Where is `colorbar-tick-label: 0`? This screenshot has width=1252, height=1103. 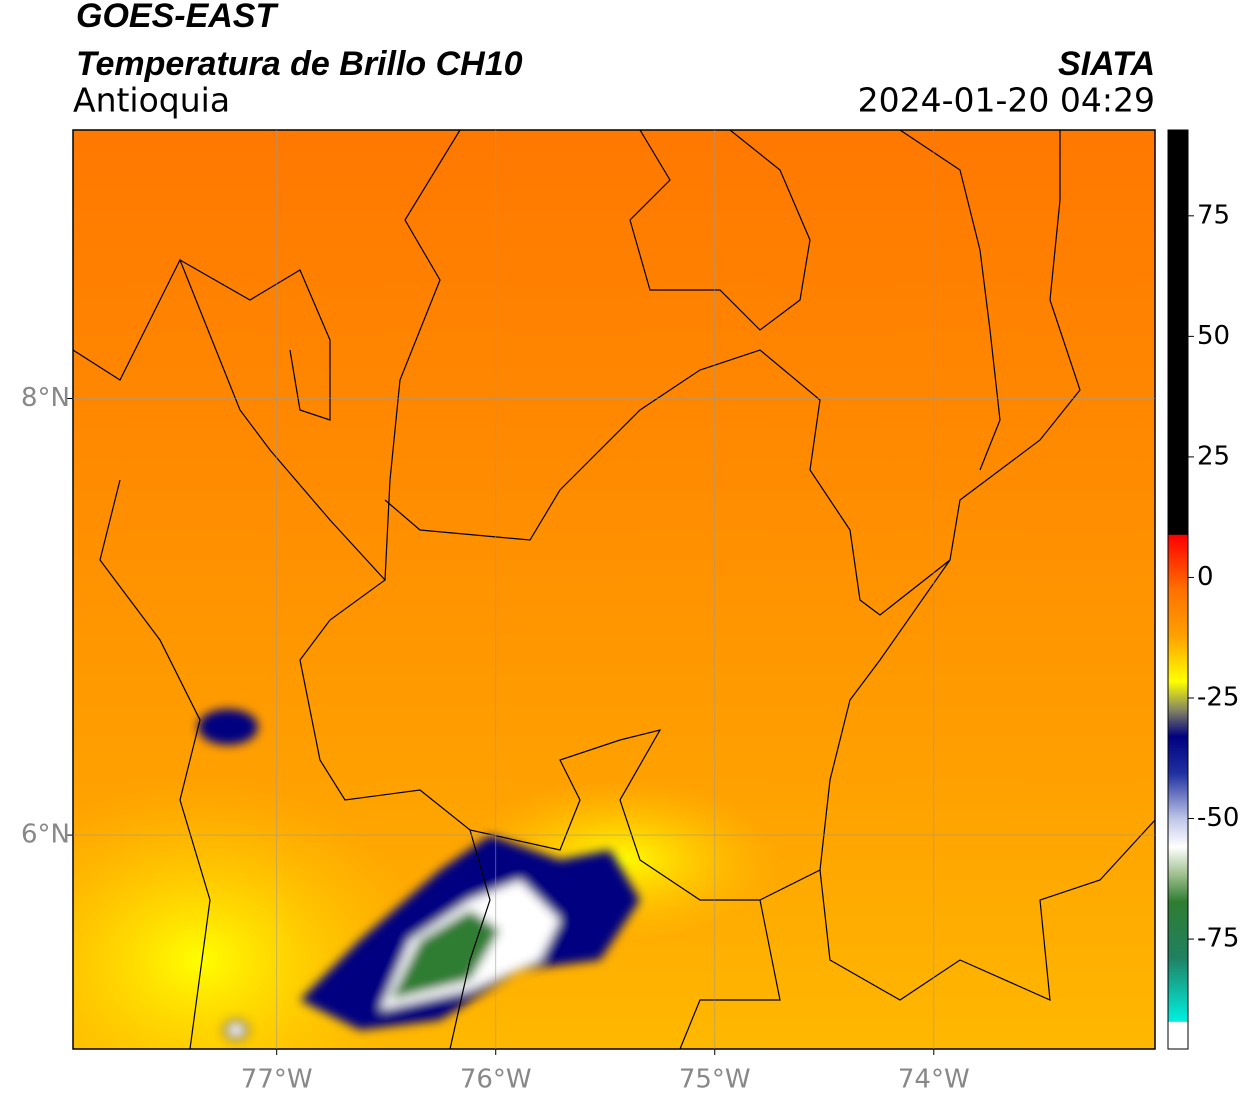
colorbar-tick-label: 0 is located at coordinates (1205, 577).